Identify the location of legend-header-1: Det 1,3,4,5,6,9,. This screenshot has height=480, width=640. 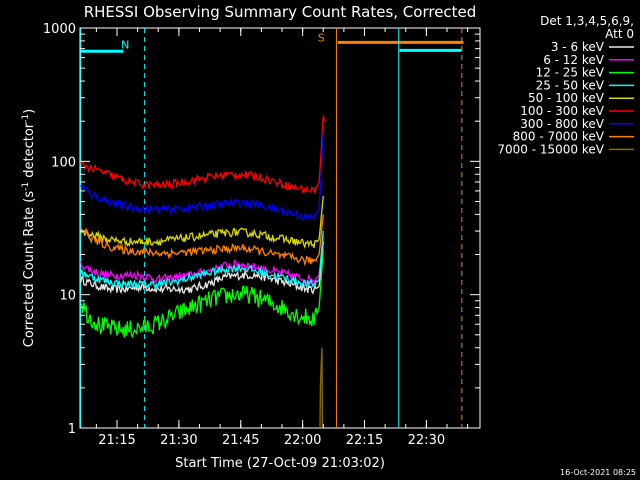
(587, 21).